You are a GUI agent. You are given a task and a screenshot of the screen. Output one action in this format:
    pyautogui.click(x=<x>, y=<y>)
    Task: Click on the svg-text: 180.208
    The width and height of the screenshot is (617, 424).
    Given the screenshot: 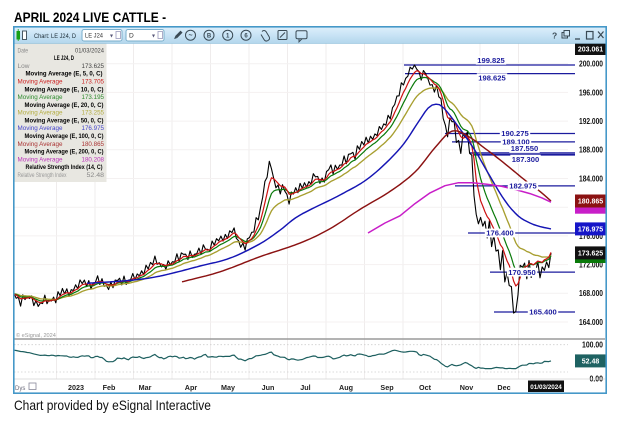 What is the action you would take?
    pyautogui.click(x=93, y=159)
    